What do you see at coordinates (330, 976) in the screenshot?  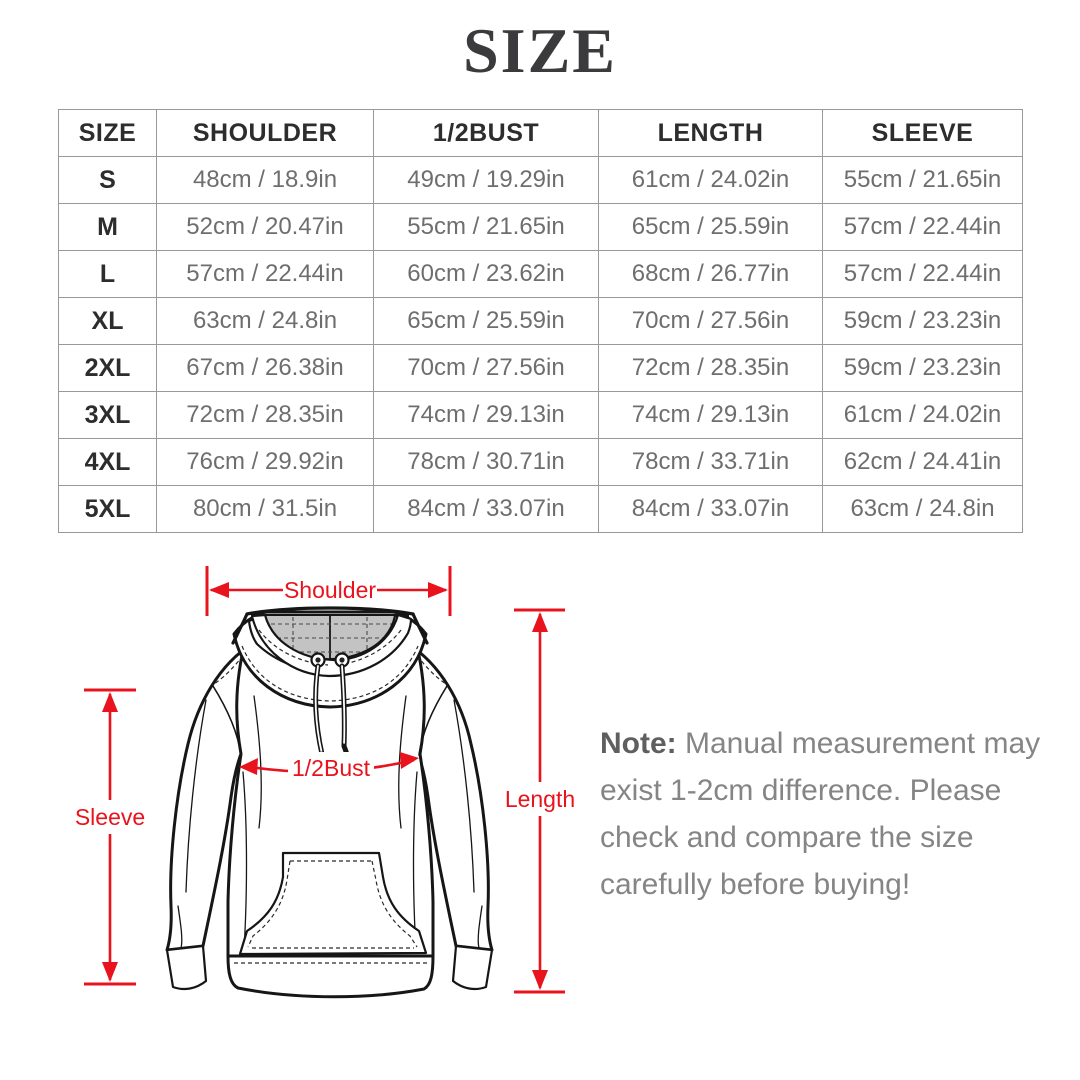 I see `hem-band` at bounding box center [330, 976].